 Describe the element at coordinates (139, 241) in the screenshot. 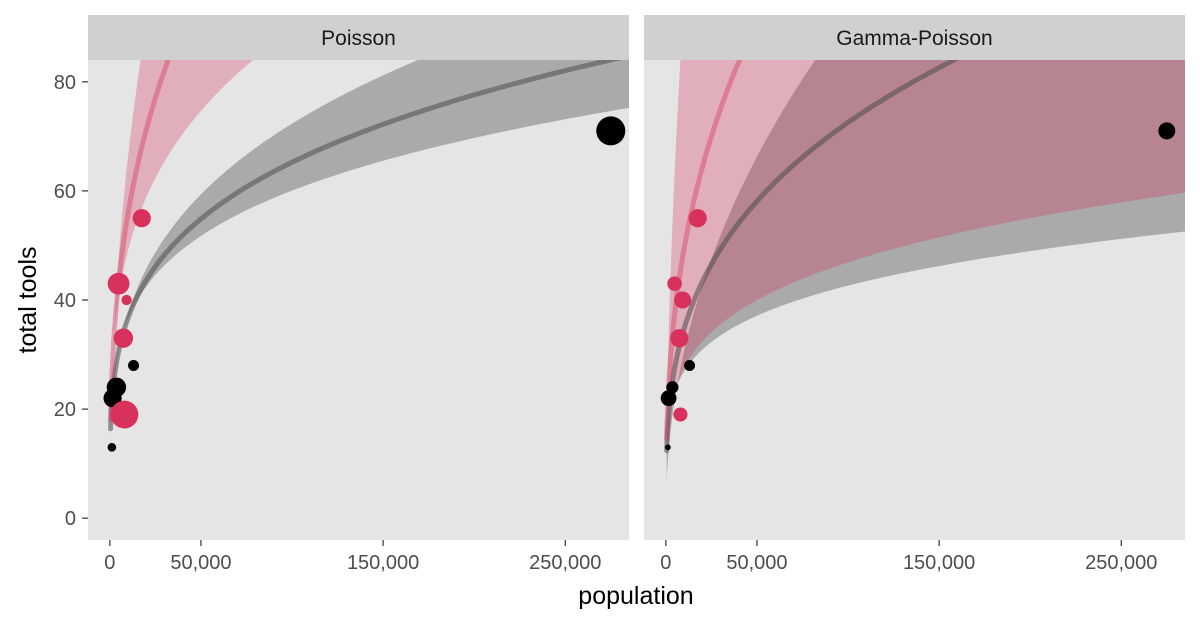

I see `high-contact-mean-line` at that location.